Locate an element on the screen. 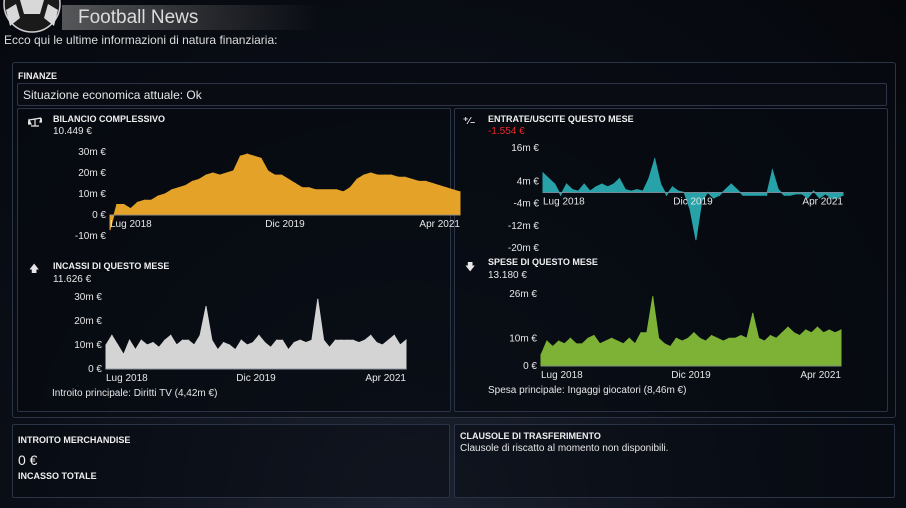 The height and width of the screenshot is (508, 906). y-tick-label: -4m € is located at coordinates (526, 204).